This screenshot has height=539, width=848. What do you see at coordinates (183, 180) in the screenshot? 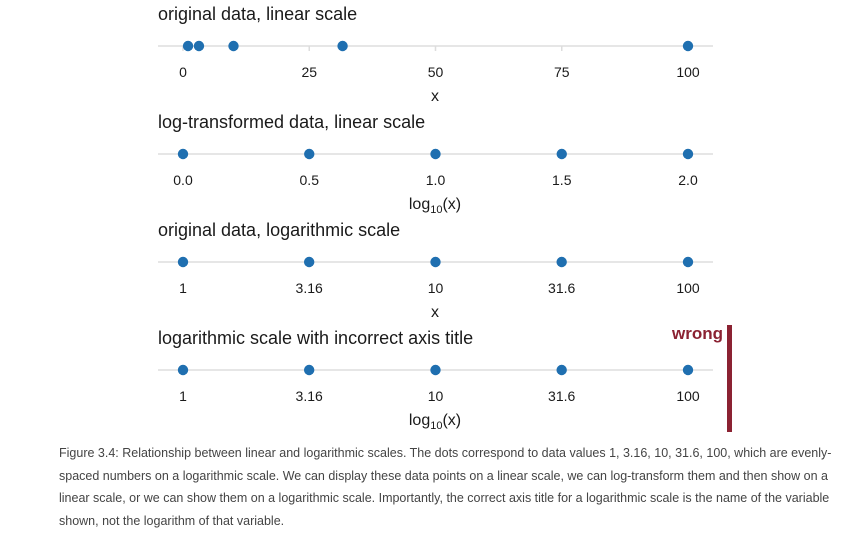
I see `tick-label: 0.0` at bounding box center [183, 180].